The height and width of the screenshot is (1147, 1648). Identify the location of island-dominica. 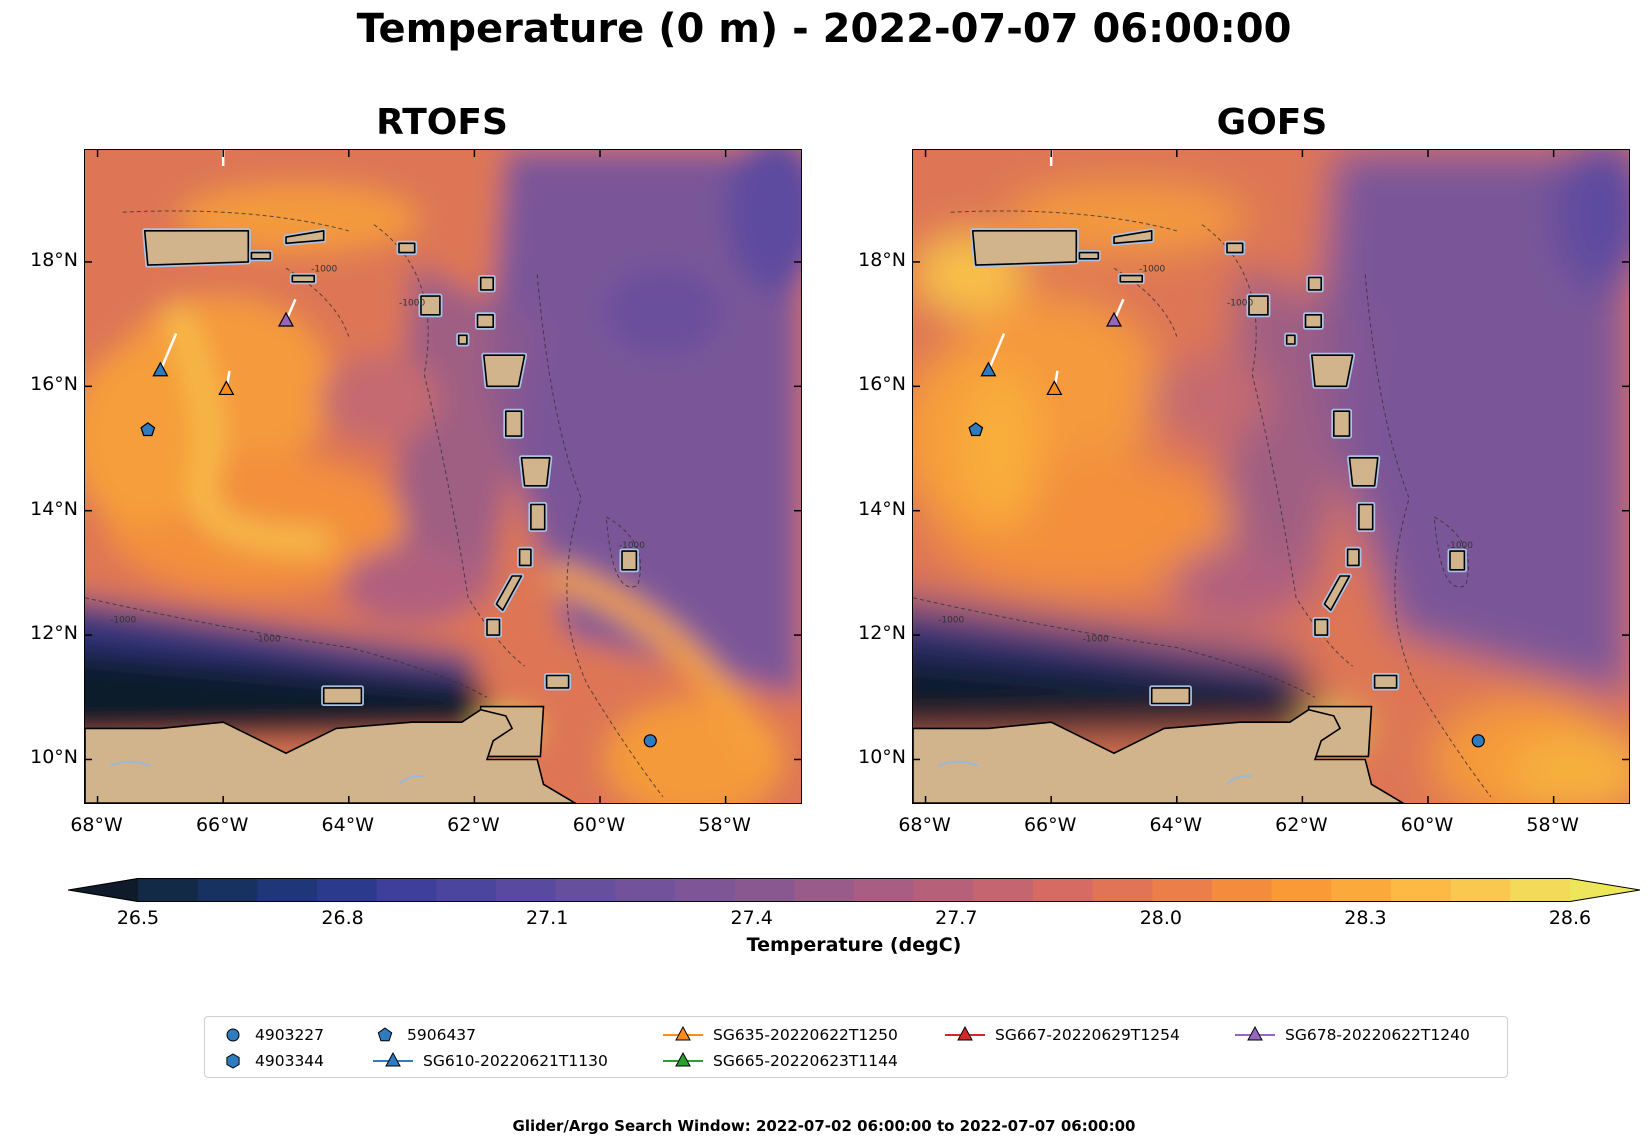
(513, 423).